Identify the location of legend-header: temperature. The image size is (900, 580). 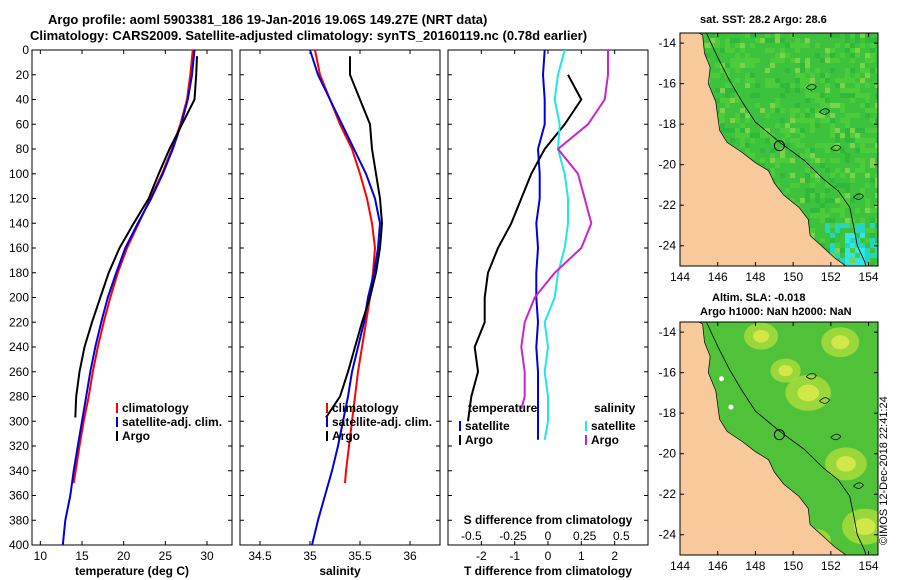
(503, 408).